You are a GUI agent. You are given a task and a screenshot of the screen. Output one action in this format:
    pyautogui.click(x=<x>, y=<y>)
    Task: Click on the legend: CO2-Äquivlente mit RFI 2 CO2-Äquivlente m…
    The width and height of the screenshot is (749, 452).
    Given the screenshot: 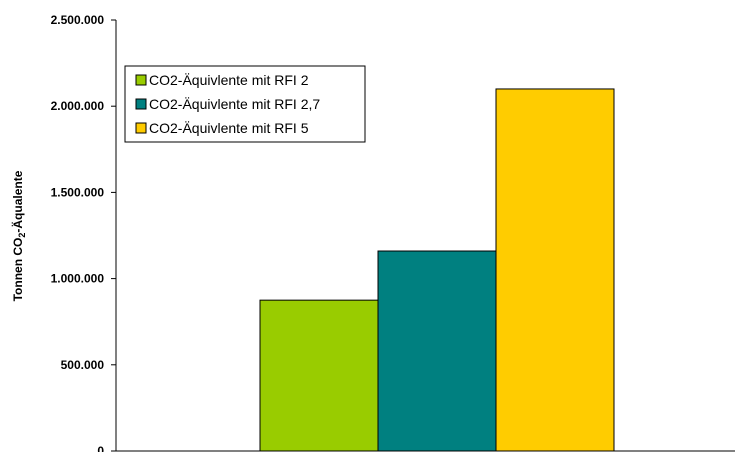 What is the action you would take?
    pyautogui.click(x=245, y=104)
    